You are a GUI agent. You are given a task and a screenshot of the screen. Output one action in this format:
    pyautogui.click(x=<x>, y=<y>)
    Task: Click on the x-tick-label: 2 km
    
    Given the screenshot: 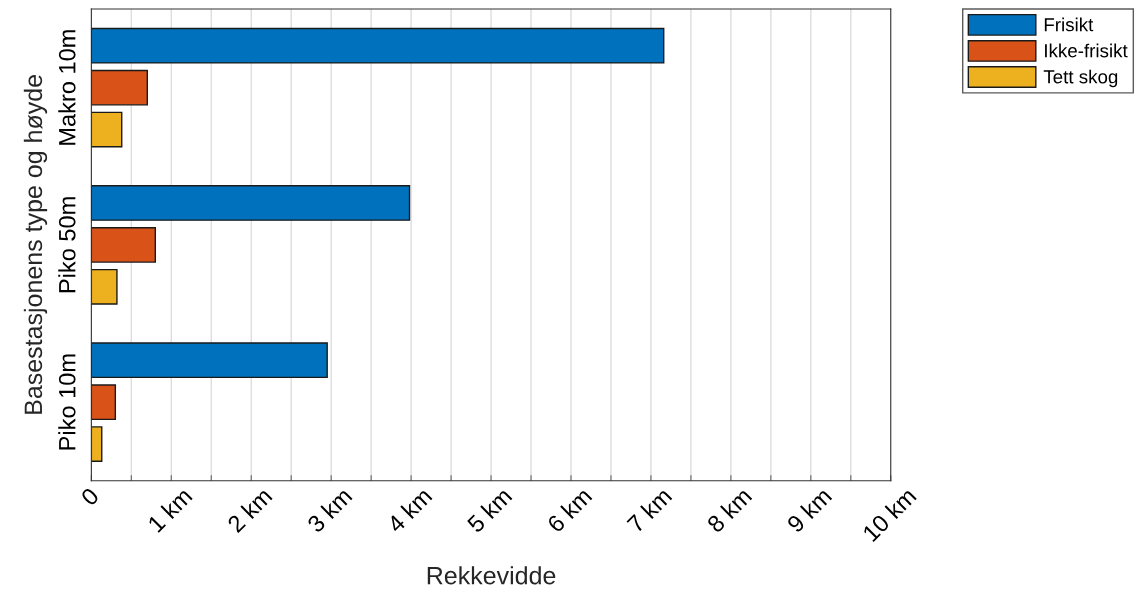 What is the action you would take?
    pyautogui.click(x=249, y=510)
    